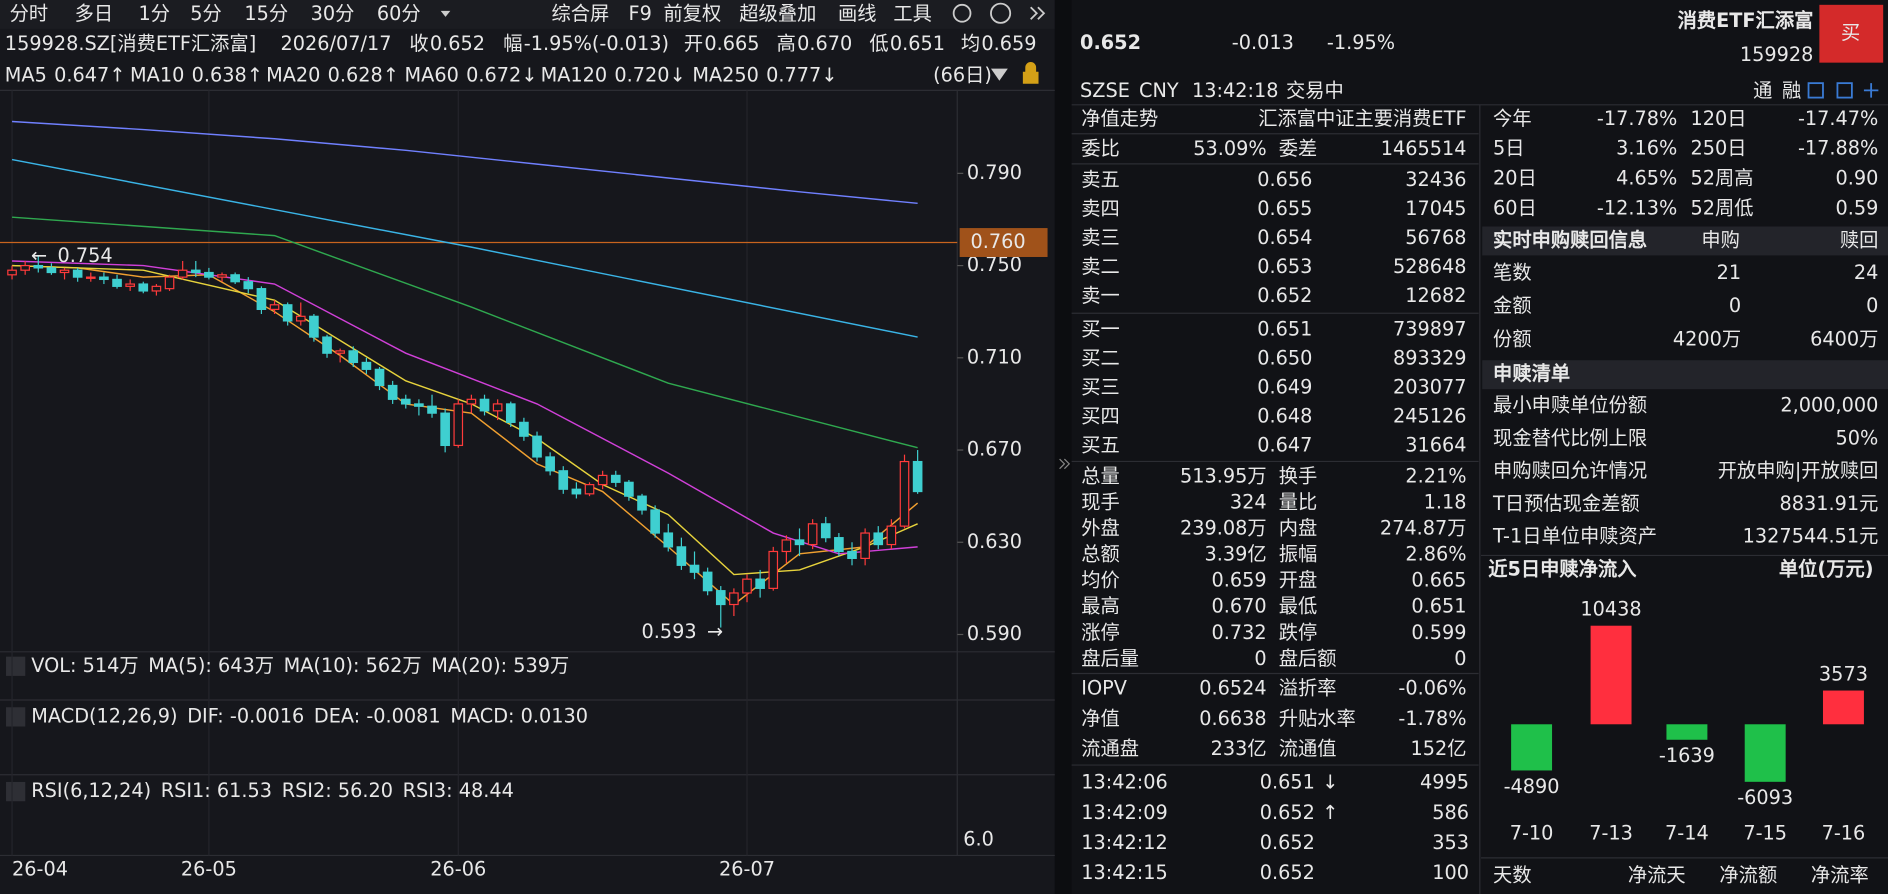 The height and width of the screenshot is (894, 1888). Describe the element at coordinates (209, 868) in the screenshot. I see `date-label: 26-05` at that location.